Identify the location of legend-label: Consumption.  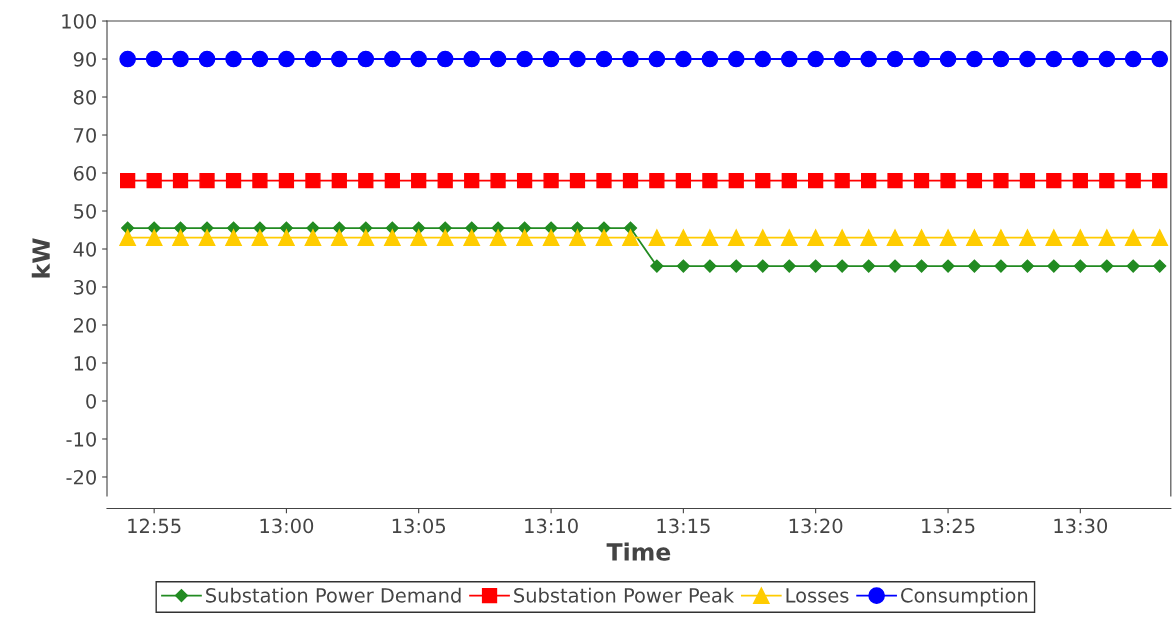
(964, 597).